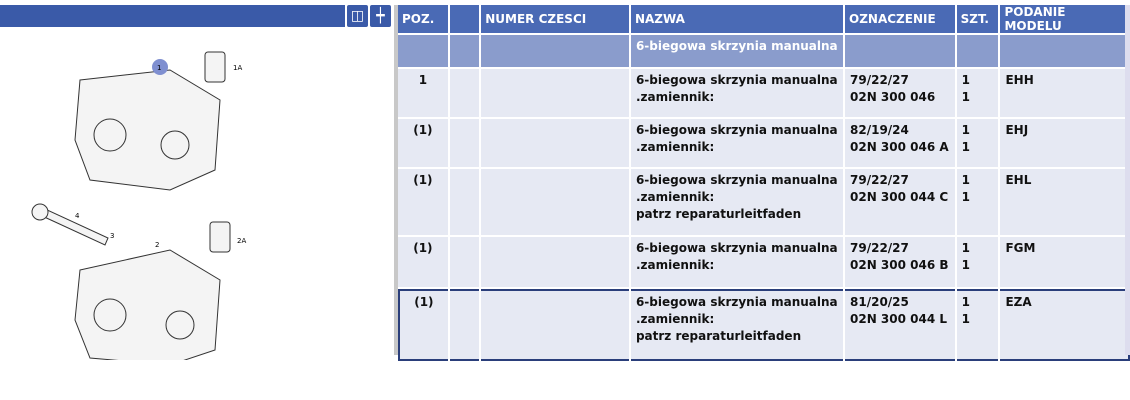 This screenshot has height=400, width=1130. I want to click on oznaczenie-cell-line: 81/20/25, so click(879, 302).